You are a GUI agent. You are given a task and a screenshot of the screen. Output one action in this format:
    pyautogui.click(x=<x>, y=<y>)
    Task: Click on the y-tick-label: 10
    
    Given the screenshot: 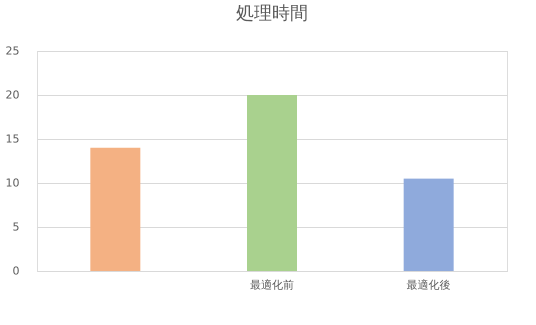 What is the action you would take?
    pyautogui.click(x=13, y=183)
    